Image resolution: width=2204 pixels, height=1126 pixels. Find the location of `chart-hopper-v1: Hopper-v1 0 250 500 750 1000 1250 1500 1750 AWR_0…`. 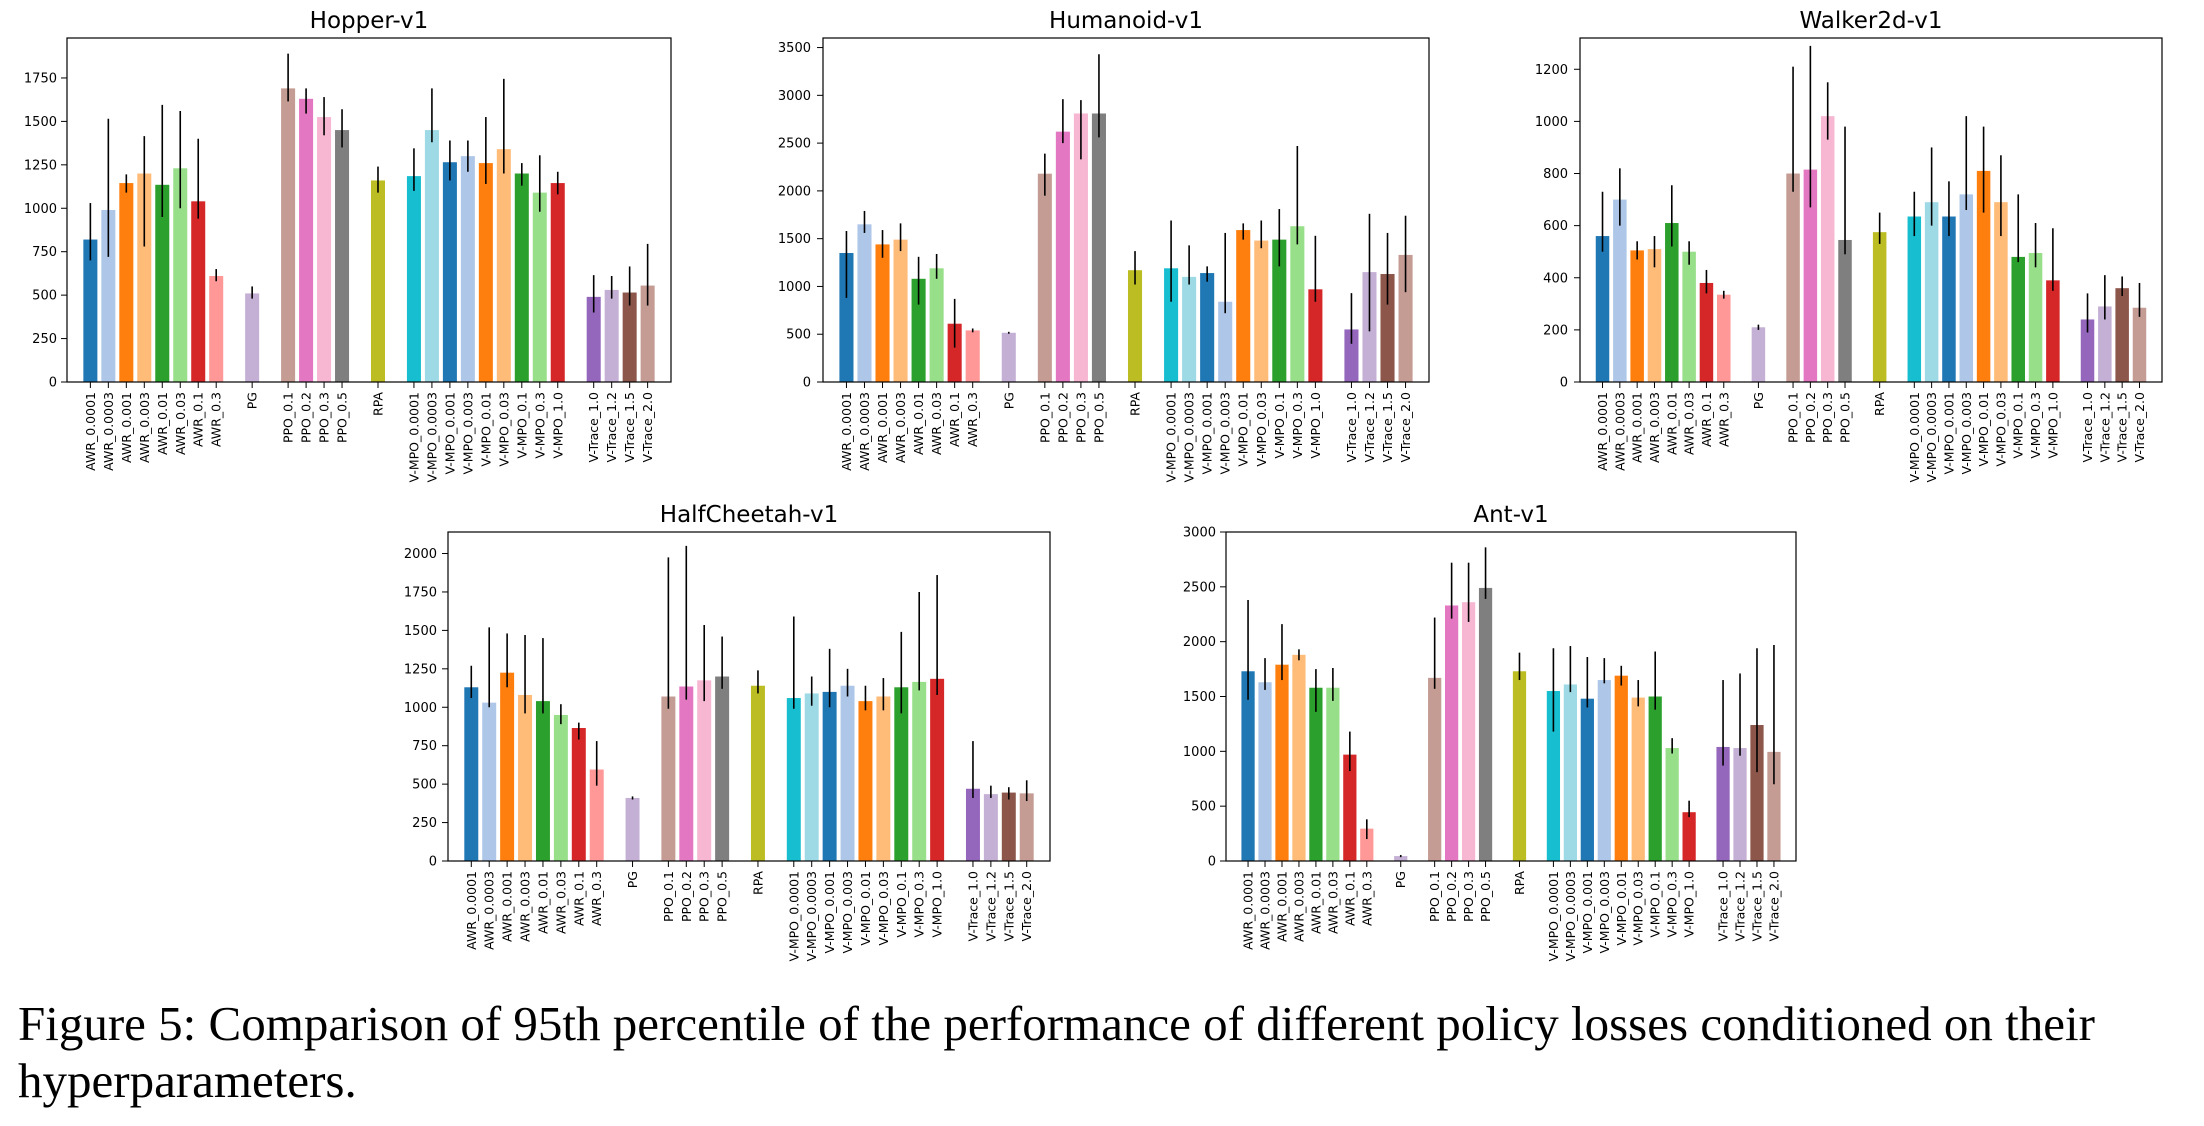

chart-hopper-v1: Hopper-v1 0 250 500 750 1000 1250 1500 1750 AWR_0… is located at coordinates (348, 245).